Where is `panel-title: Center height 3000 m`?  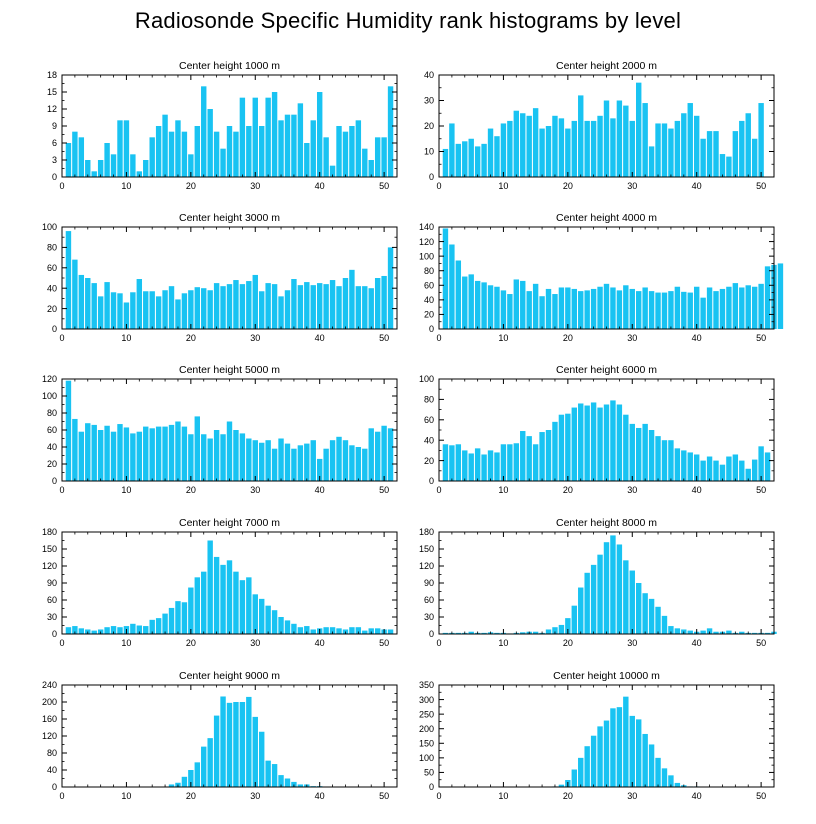 panel-title: Center height 3000 m is located at coordinates (229, 218).